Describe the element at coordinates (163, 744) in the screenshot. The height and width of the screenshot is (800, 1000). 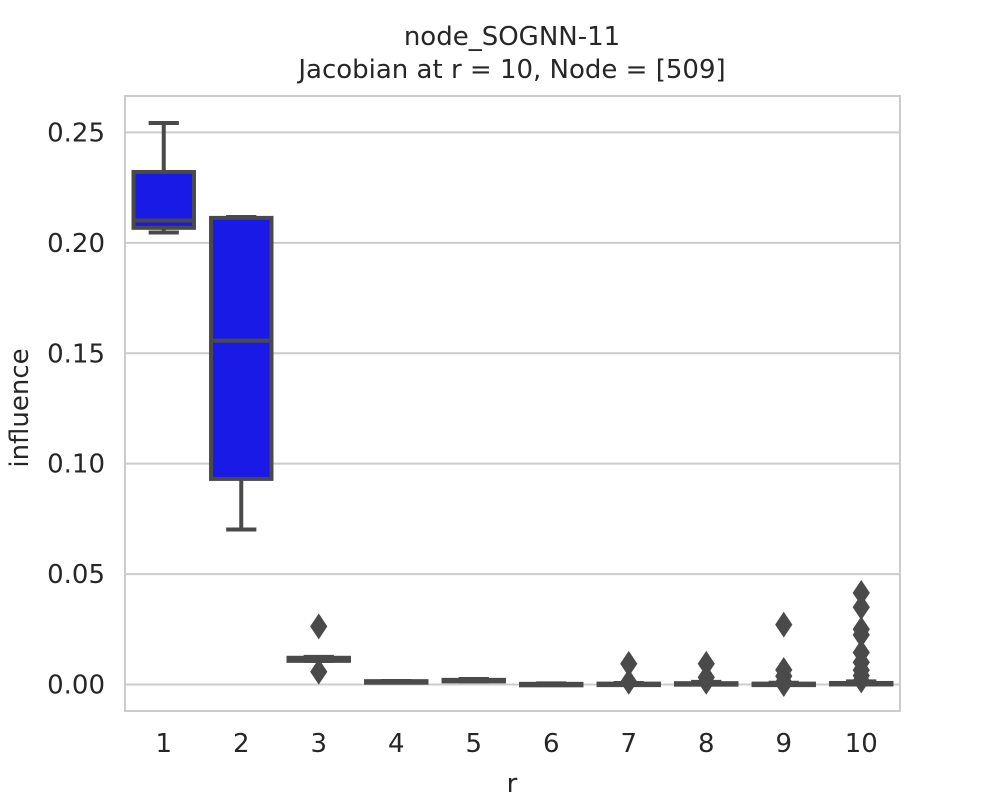
I see `x-tick-label: 1` at that location.